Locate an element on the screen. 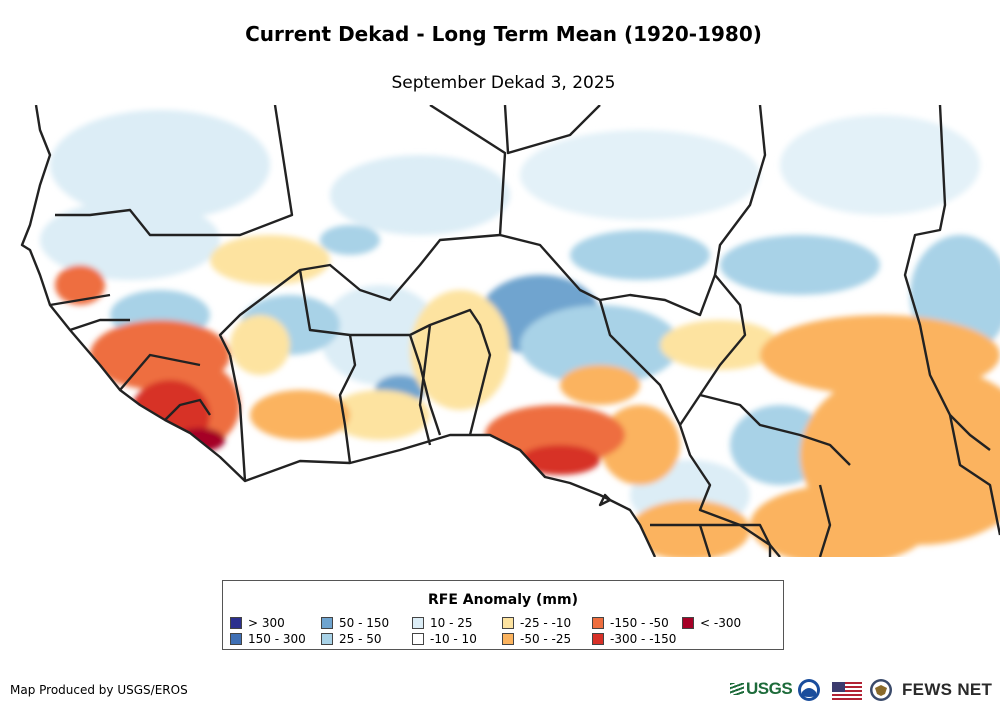  fews-net-logo: FEWS NET is located at coordinates (947, 689).